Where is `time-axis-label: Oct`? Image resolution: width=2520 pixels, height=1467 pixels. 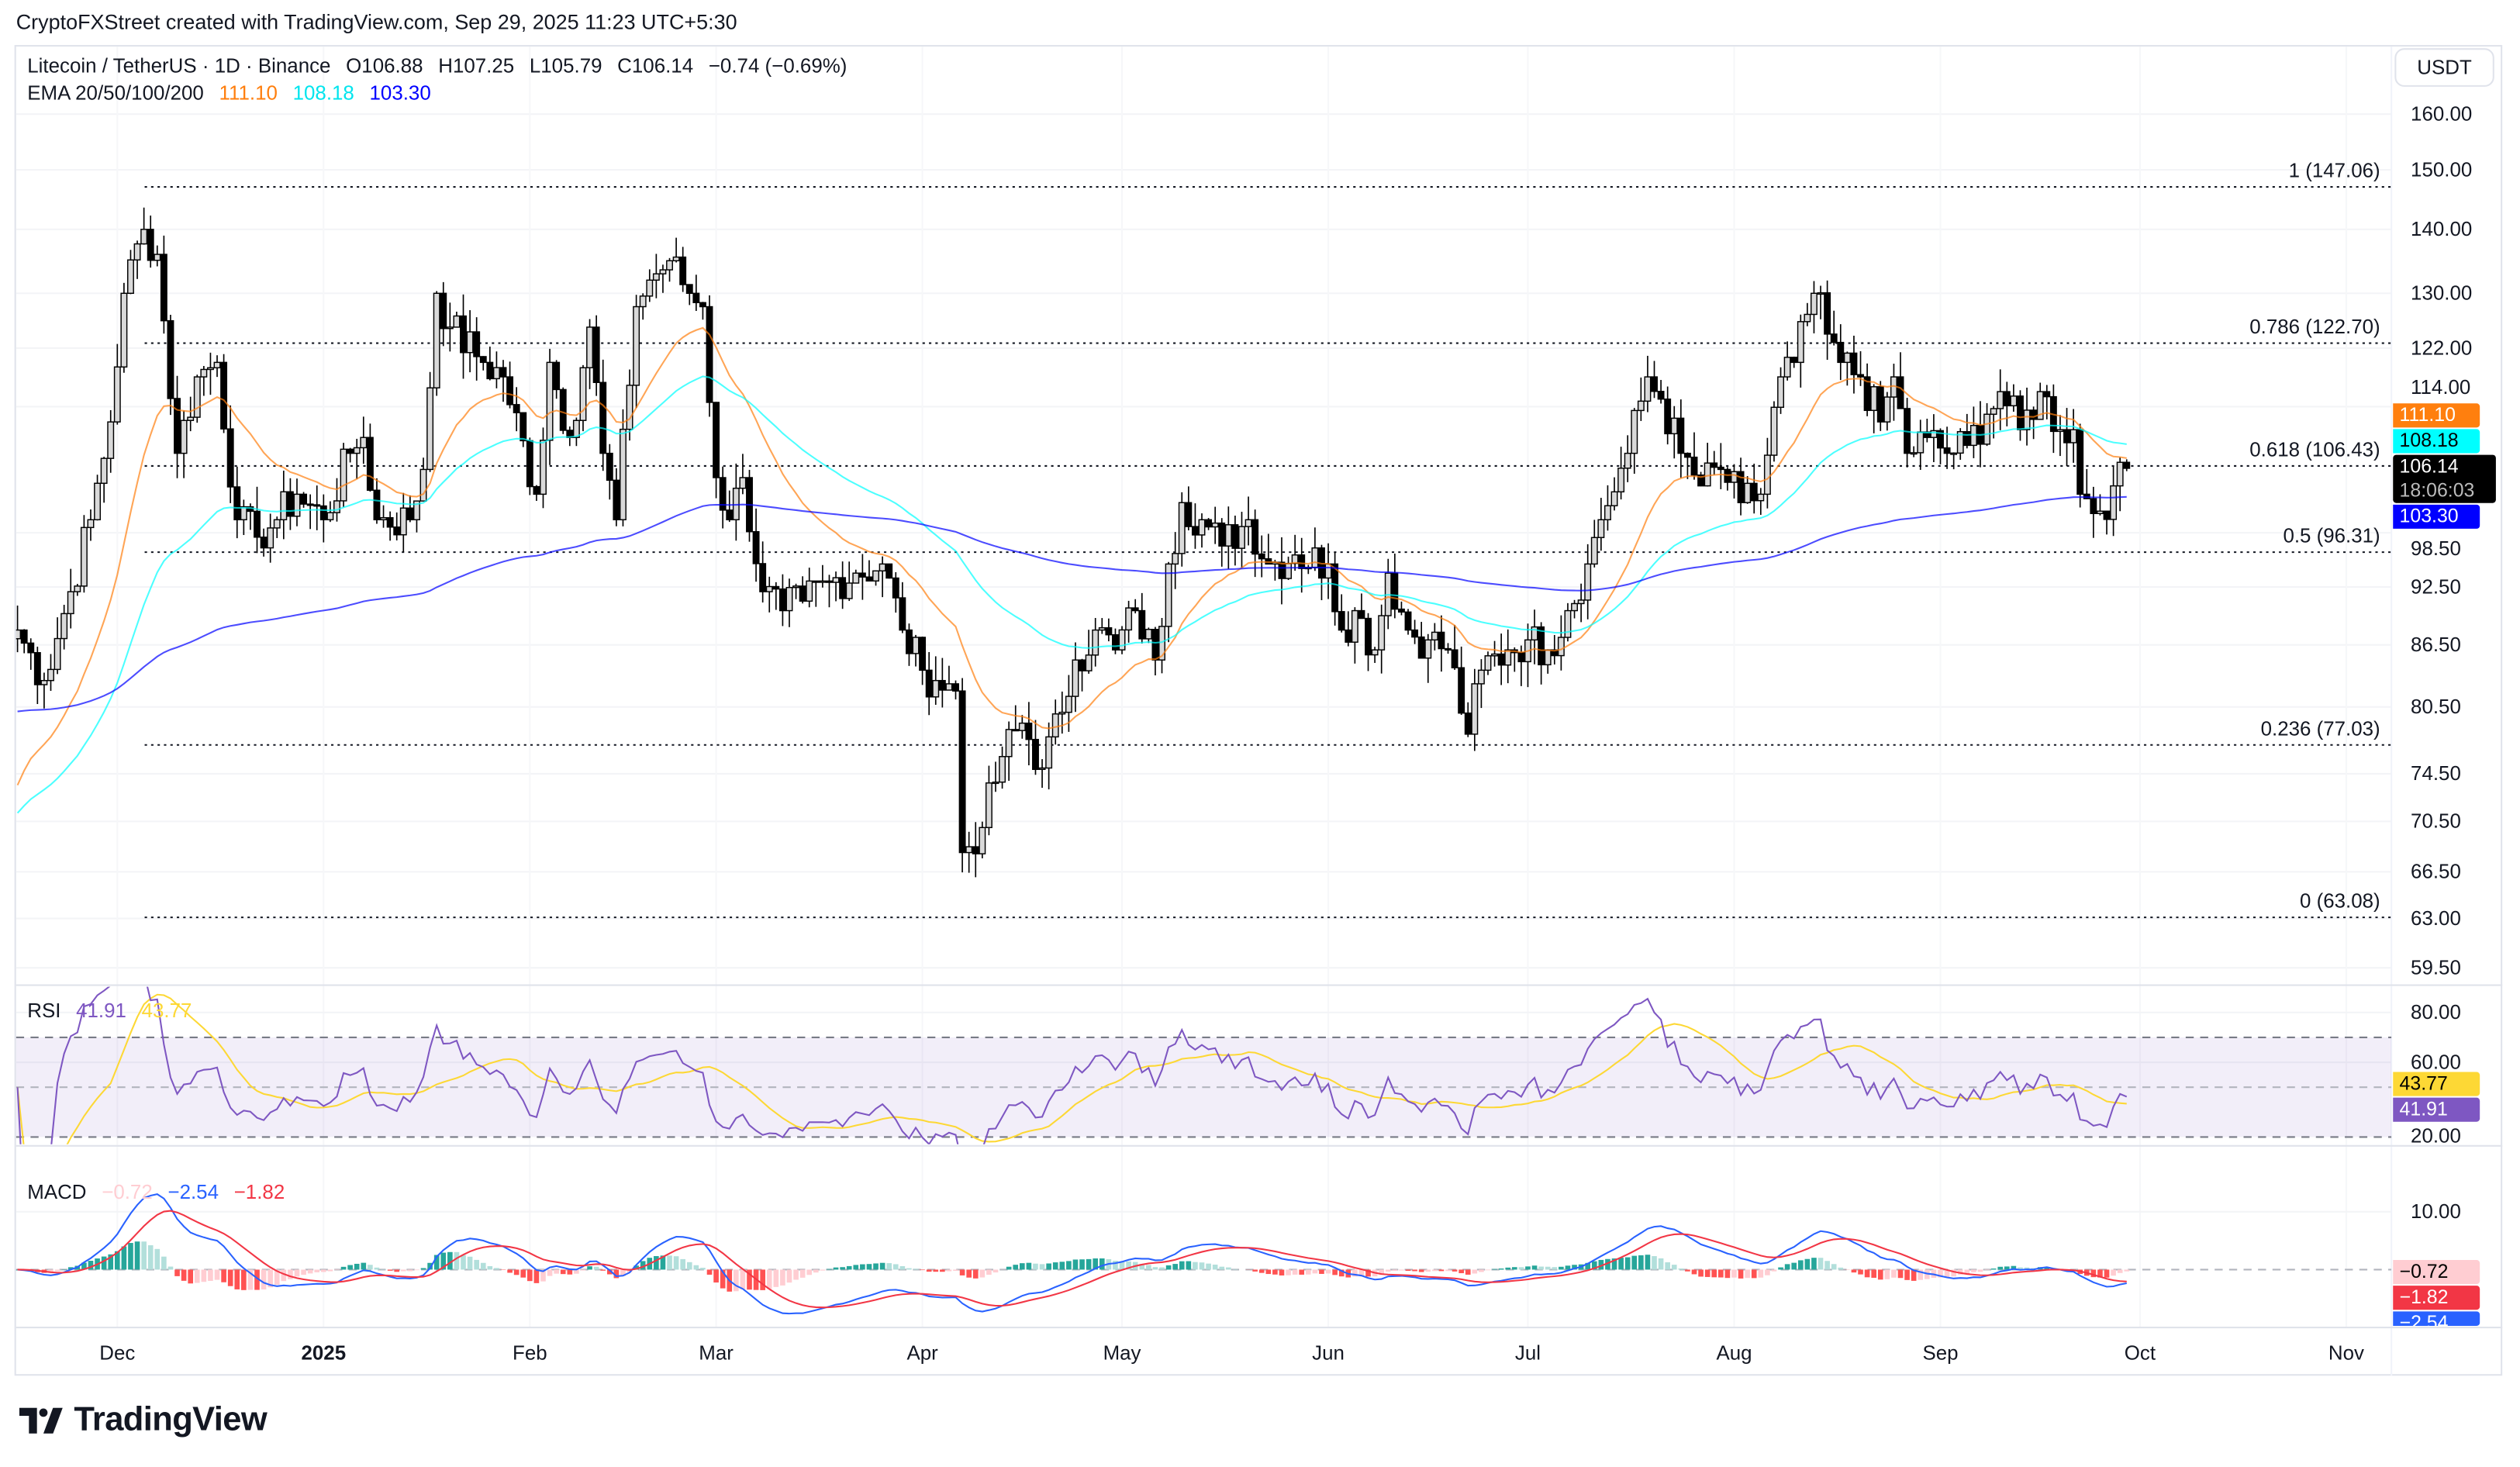
time-axis-label: Oct is located at coordinates (2140, 1354).